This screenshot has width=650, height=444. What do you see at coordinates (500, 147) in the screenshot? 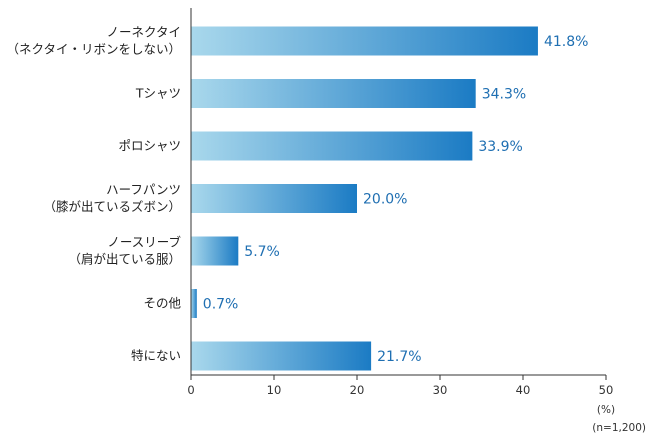
I see `data-label: 33.9%` at bounding box center [500, 147].